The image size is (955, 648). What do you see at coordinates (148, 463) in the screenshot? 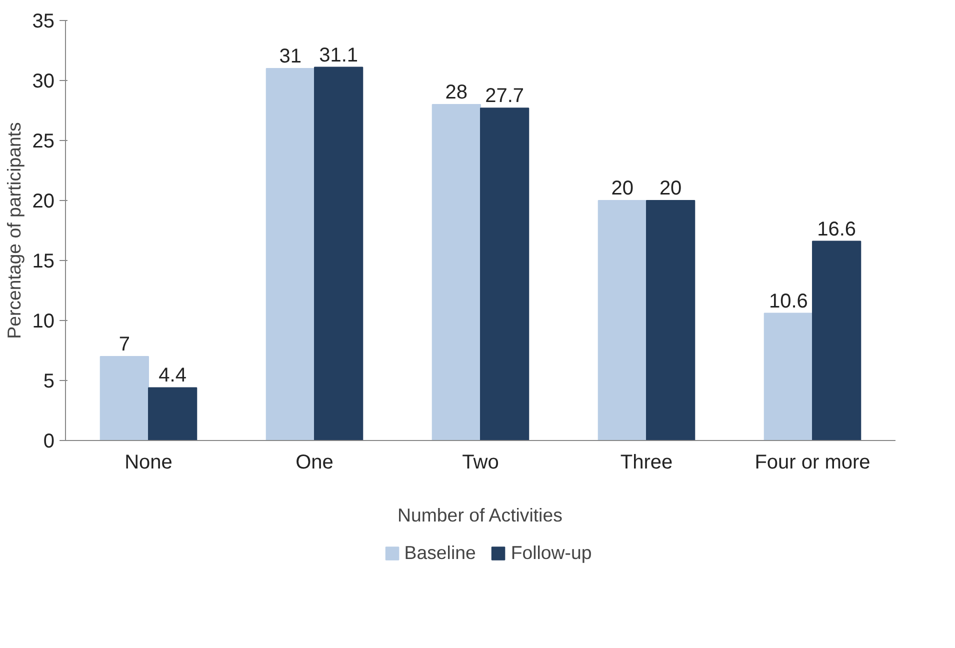
I see `x-tick-label: None` at bounding box center [148, 463].